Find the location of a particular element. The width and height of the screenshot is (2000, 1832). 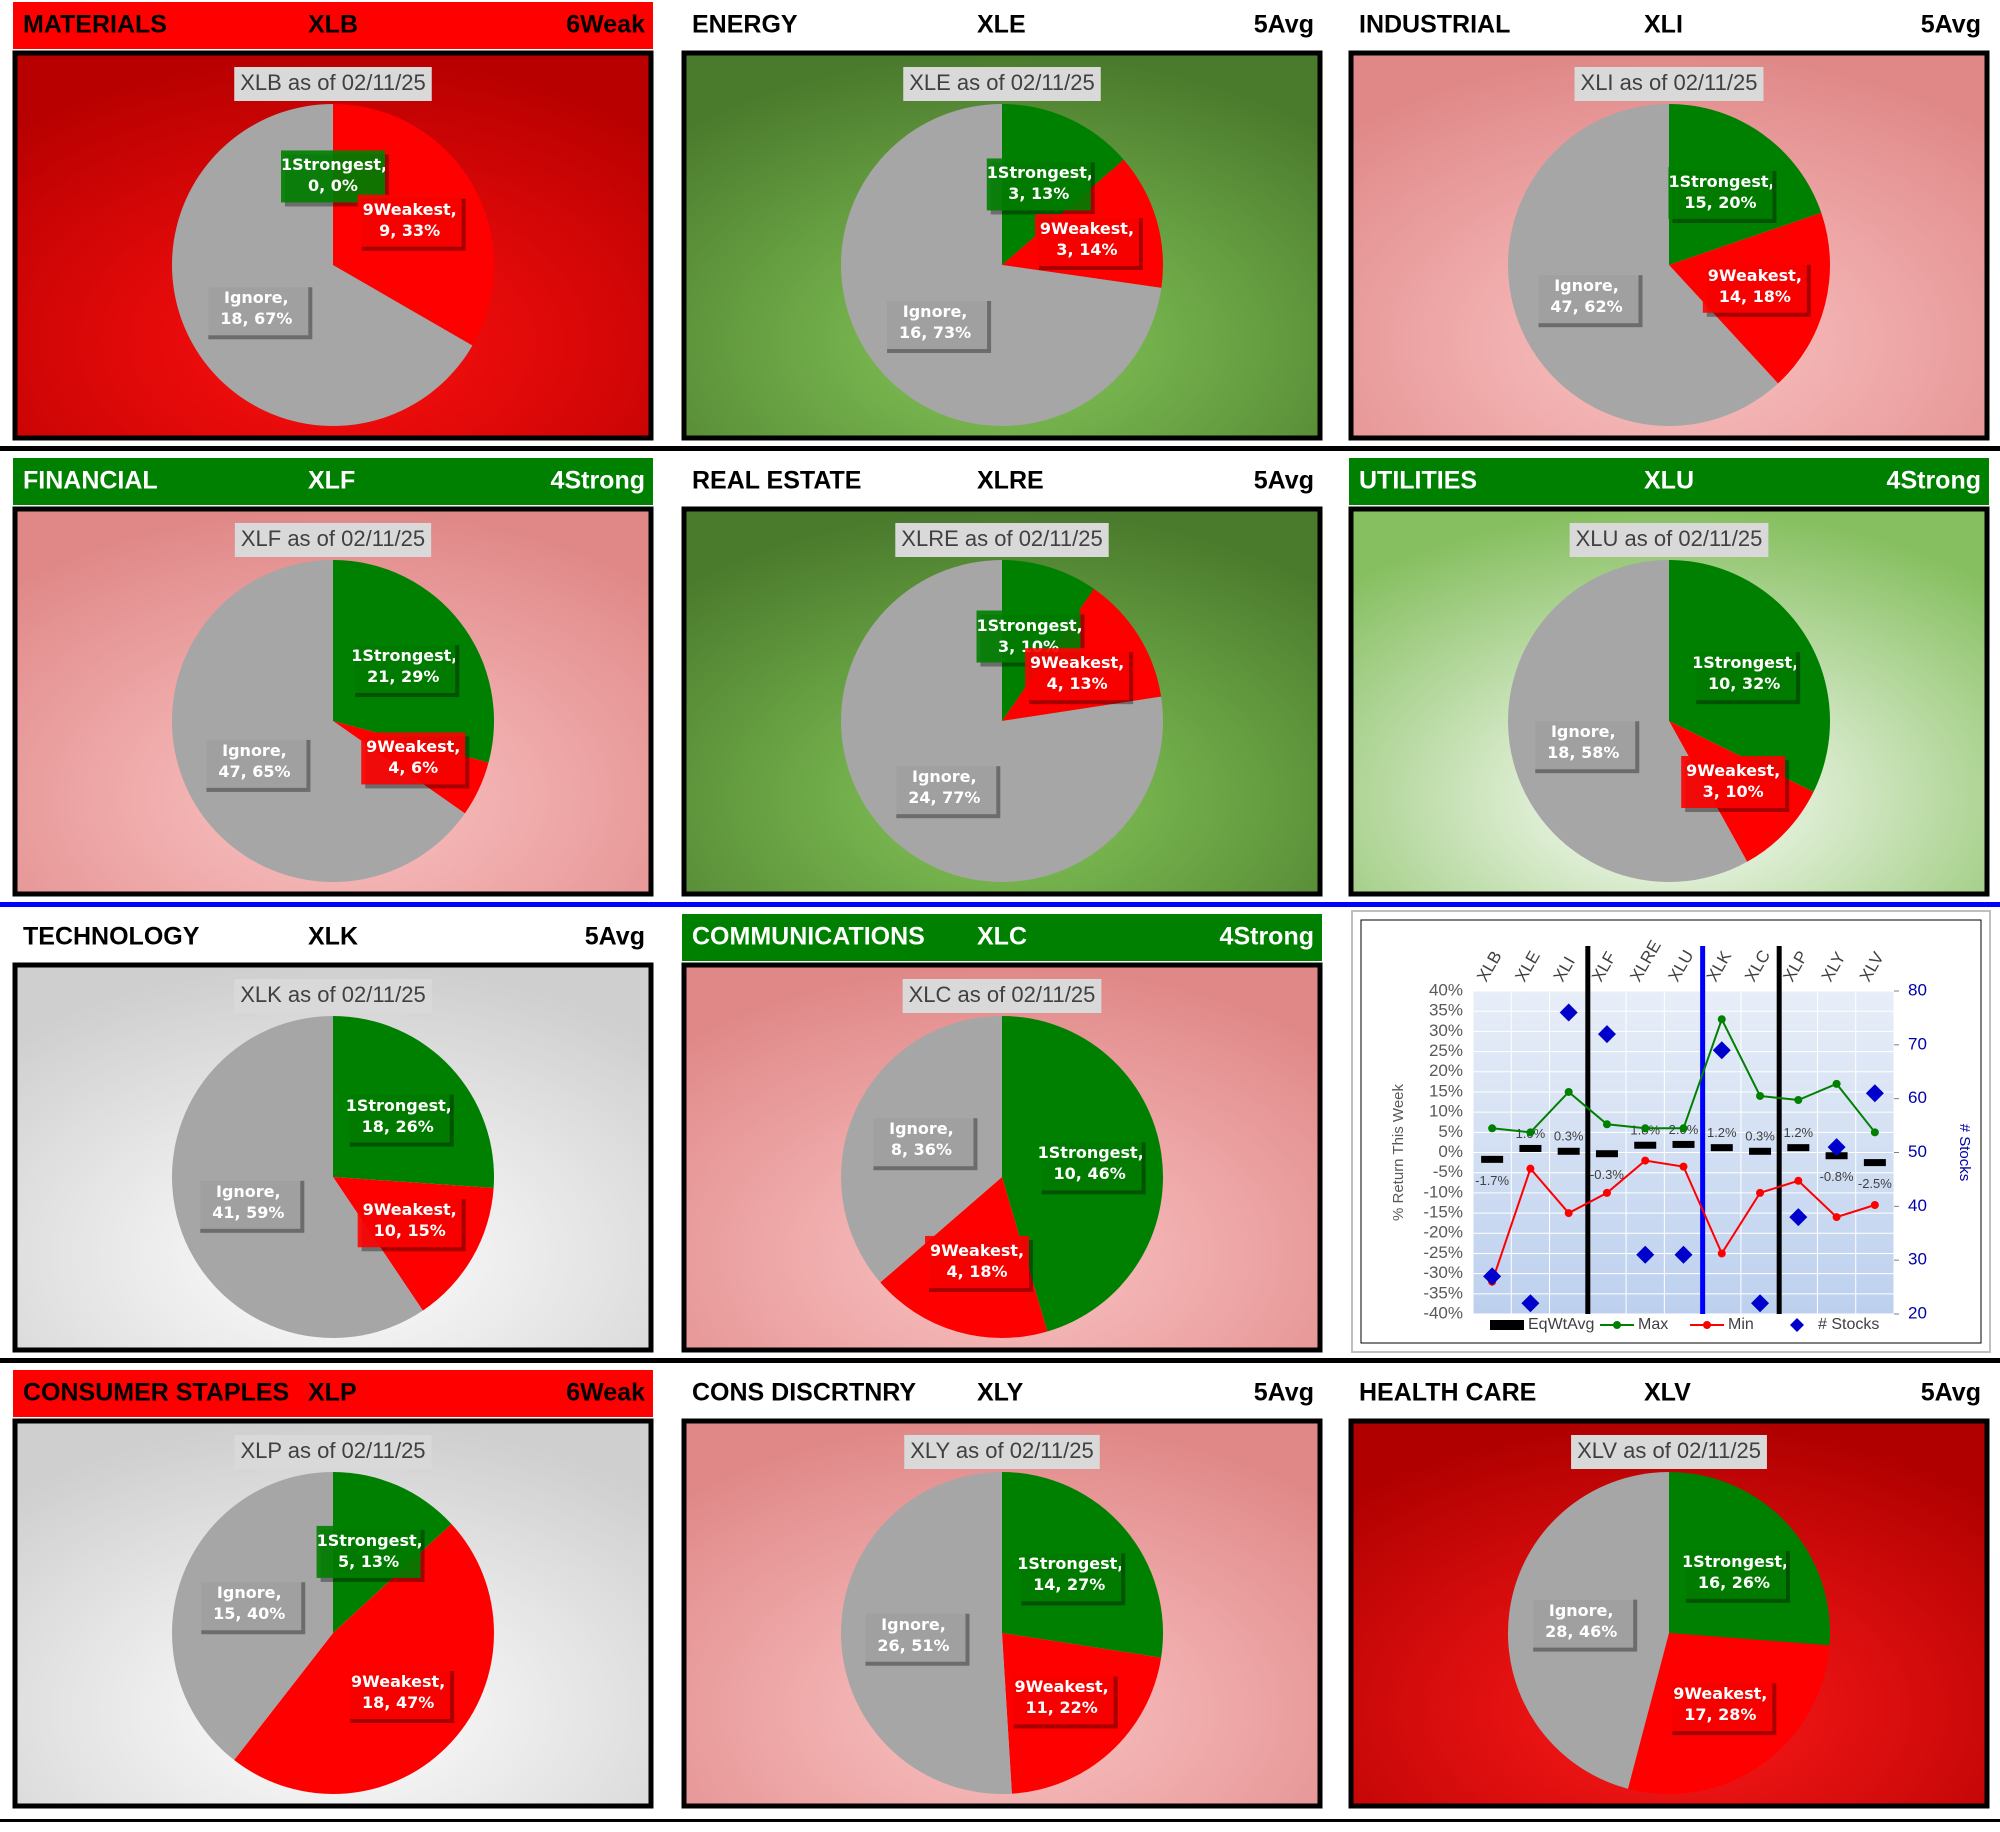

y-tick-label: -15% is located at coordinates (1443, 1212).